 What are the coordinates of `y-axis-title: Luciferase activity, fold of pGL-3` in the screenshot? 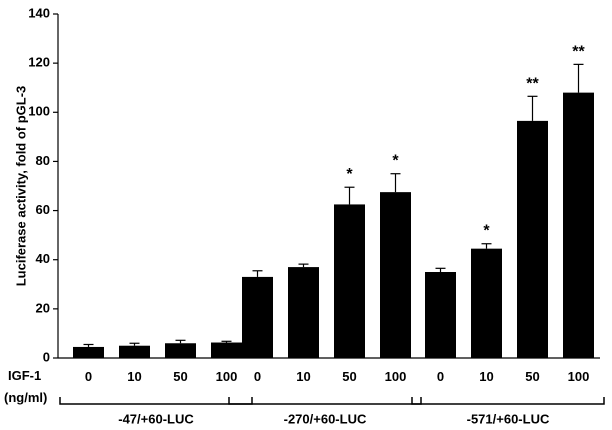 It's located at (20, 186).